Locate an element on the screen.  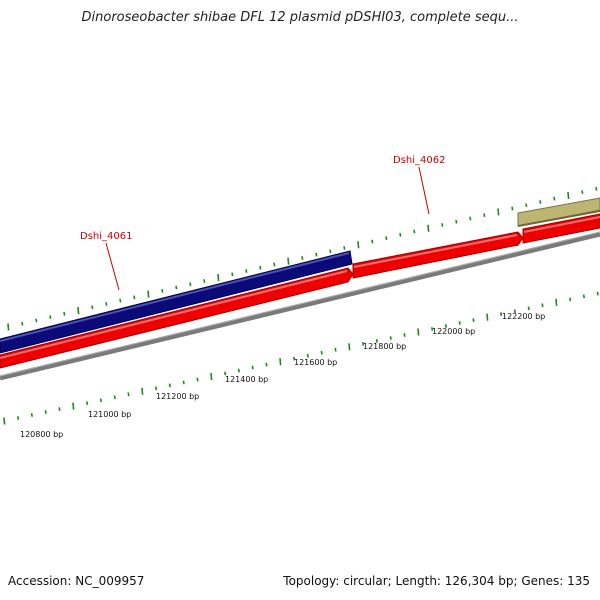
gene-label-dshi-4061: Dshi_4061 is located at coordinates (106, 236).